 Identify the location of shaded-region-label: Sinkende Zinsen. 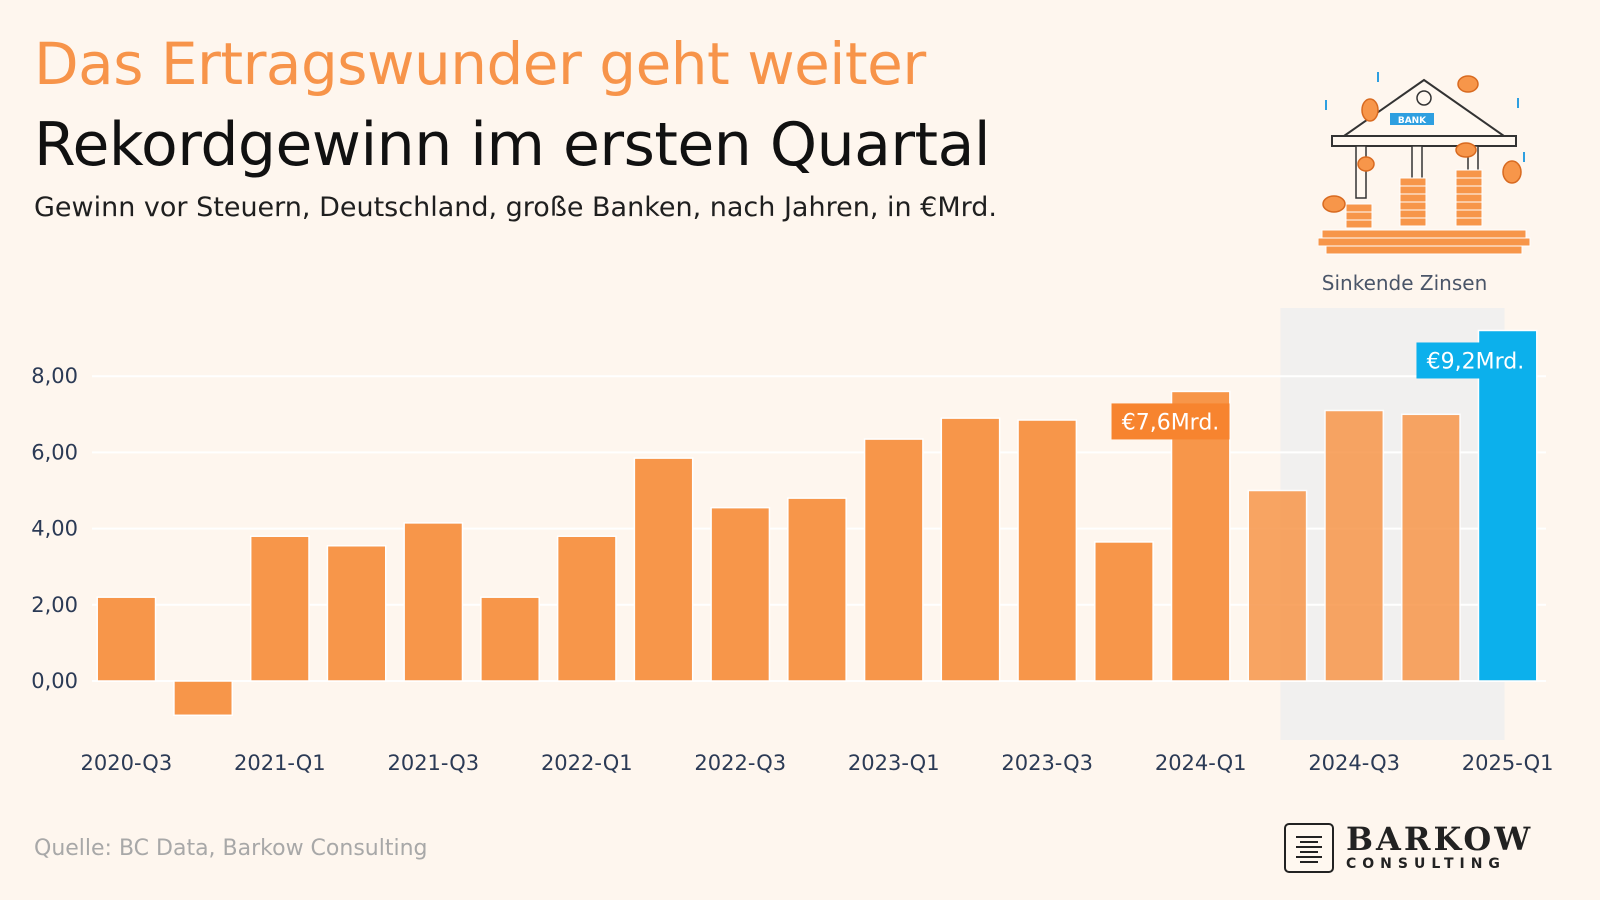
(1404, 283).